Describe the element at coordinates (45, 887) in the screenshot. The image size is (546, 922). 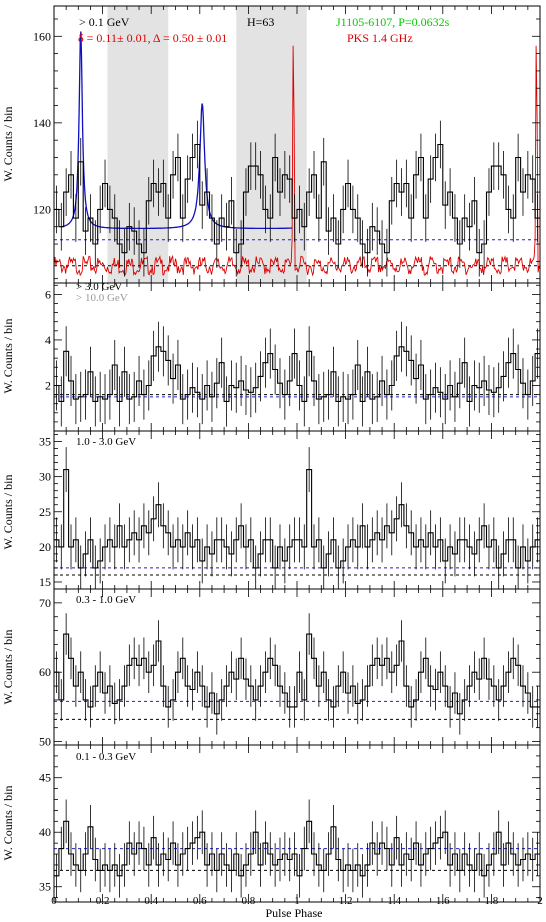
I see `y-tick-label-panel-4: 35` at that location.